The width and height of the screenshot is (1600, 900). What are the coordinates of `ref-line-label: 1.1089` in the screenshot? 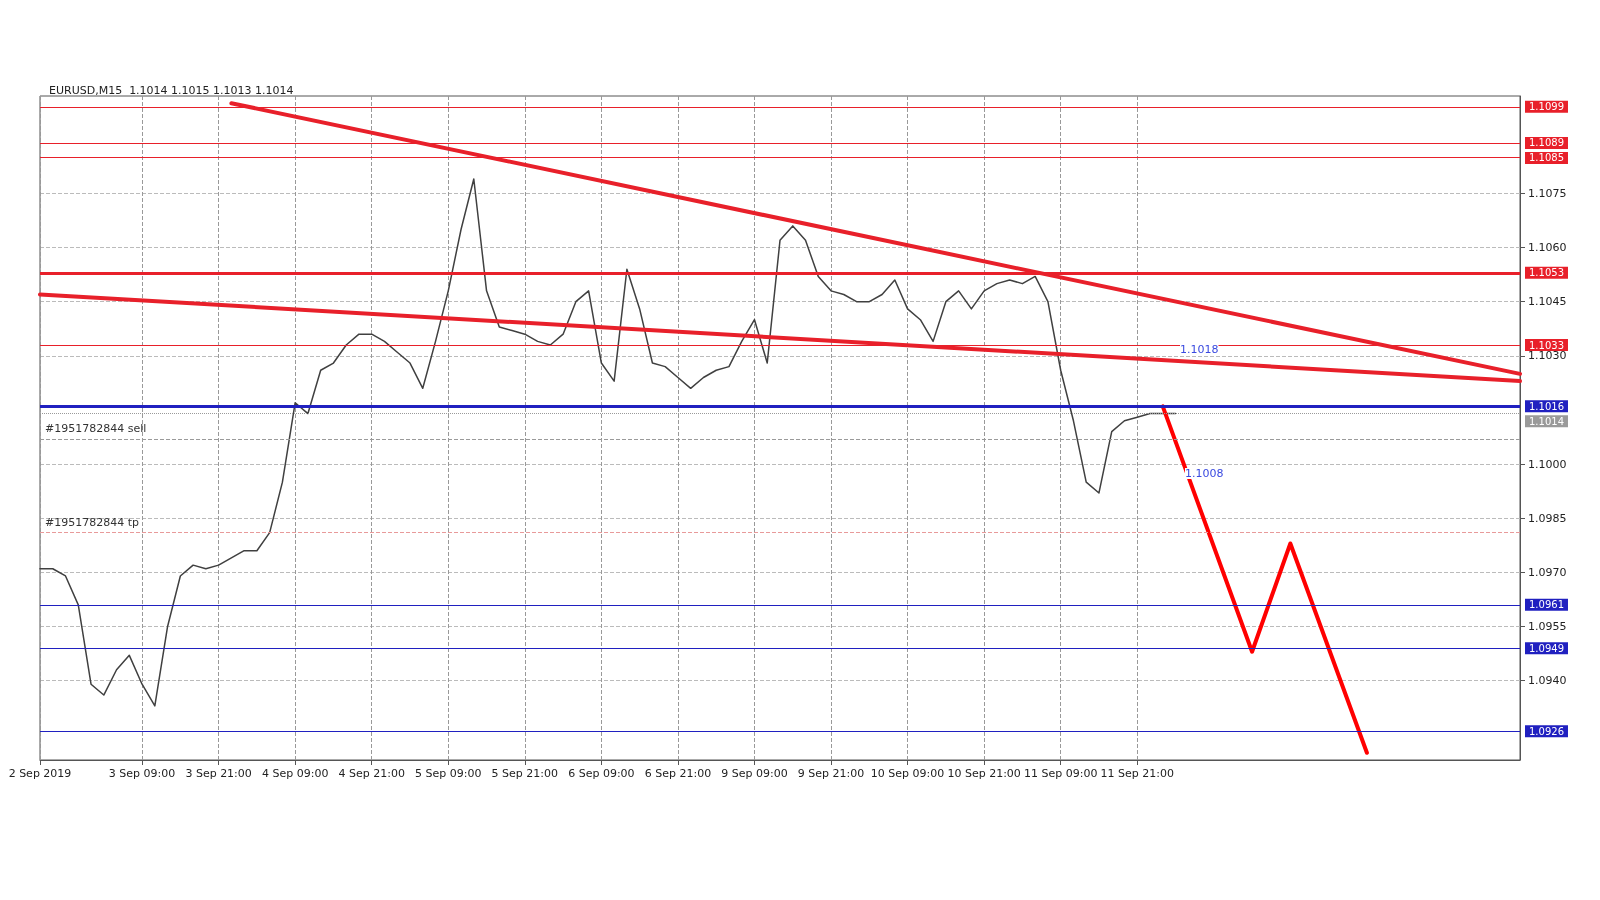 It's located at (1546, 143).